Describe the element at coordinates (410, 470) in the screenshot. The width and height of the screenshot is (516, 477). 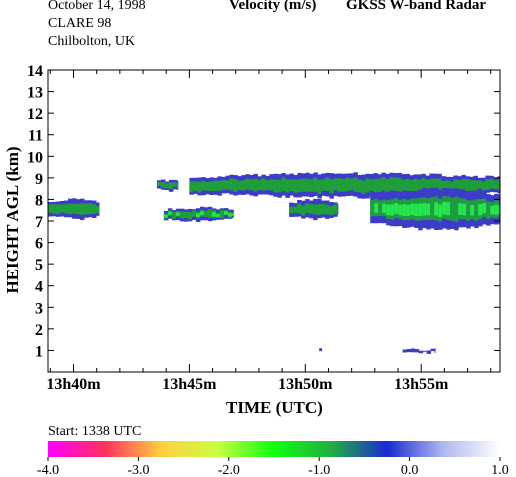
I see `colorbar-tick-label: 0.0` at that location.